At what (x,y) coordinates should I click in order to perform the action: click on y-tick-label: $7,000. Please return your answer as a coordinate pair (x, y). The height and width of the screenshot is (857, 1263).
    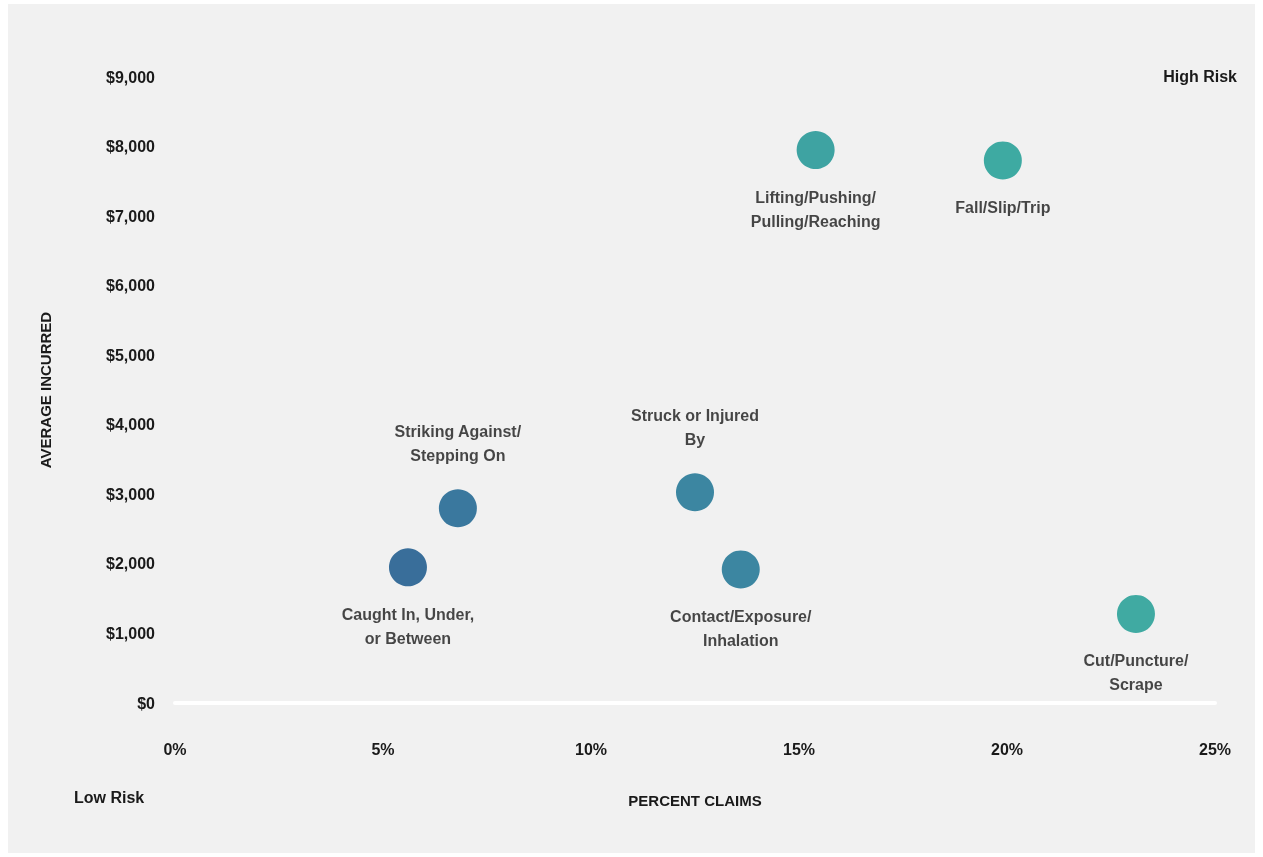
    Looking at the image, I should click on (131, 216).